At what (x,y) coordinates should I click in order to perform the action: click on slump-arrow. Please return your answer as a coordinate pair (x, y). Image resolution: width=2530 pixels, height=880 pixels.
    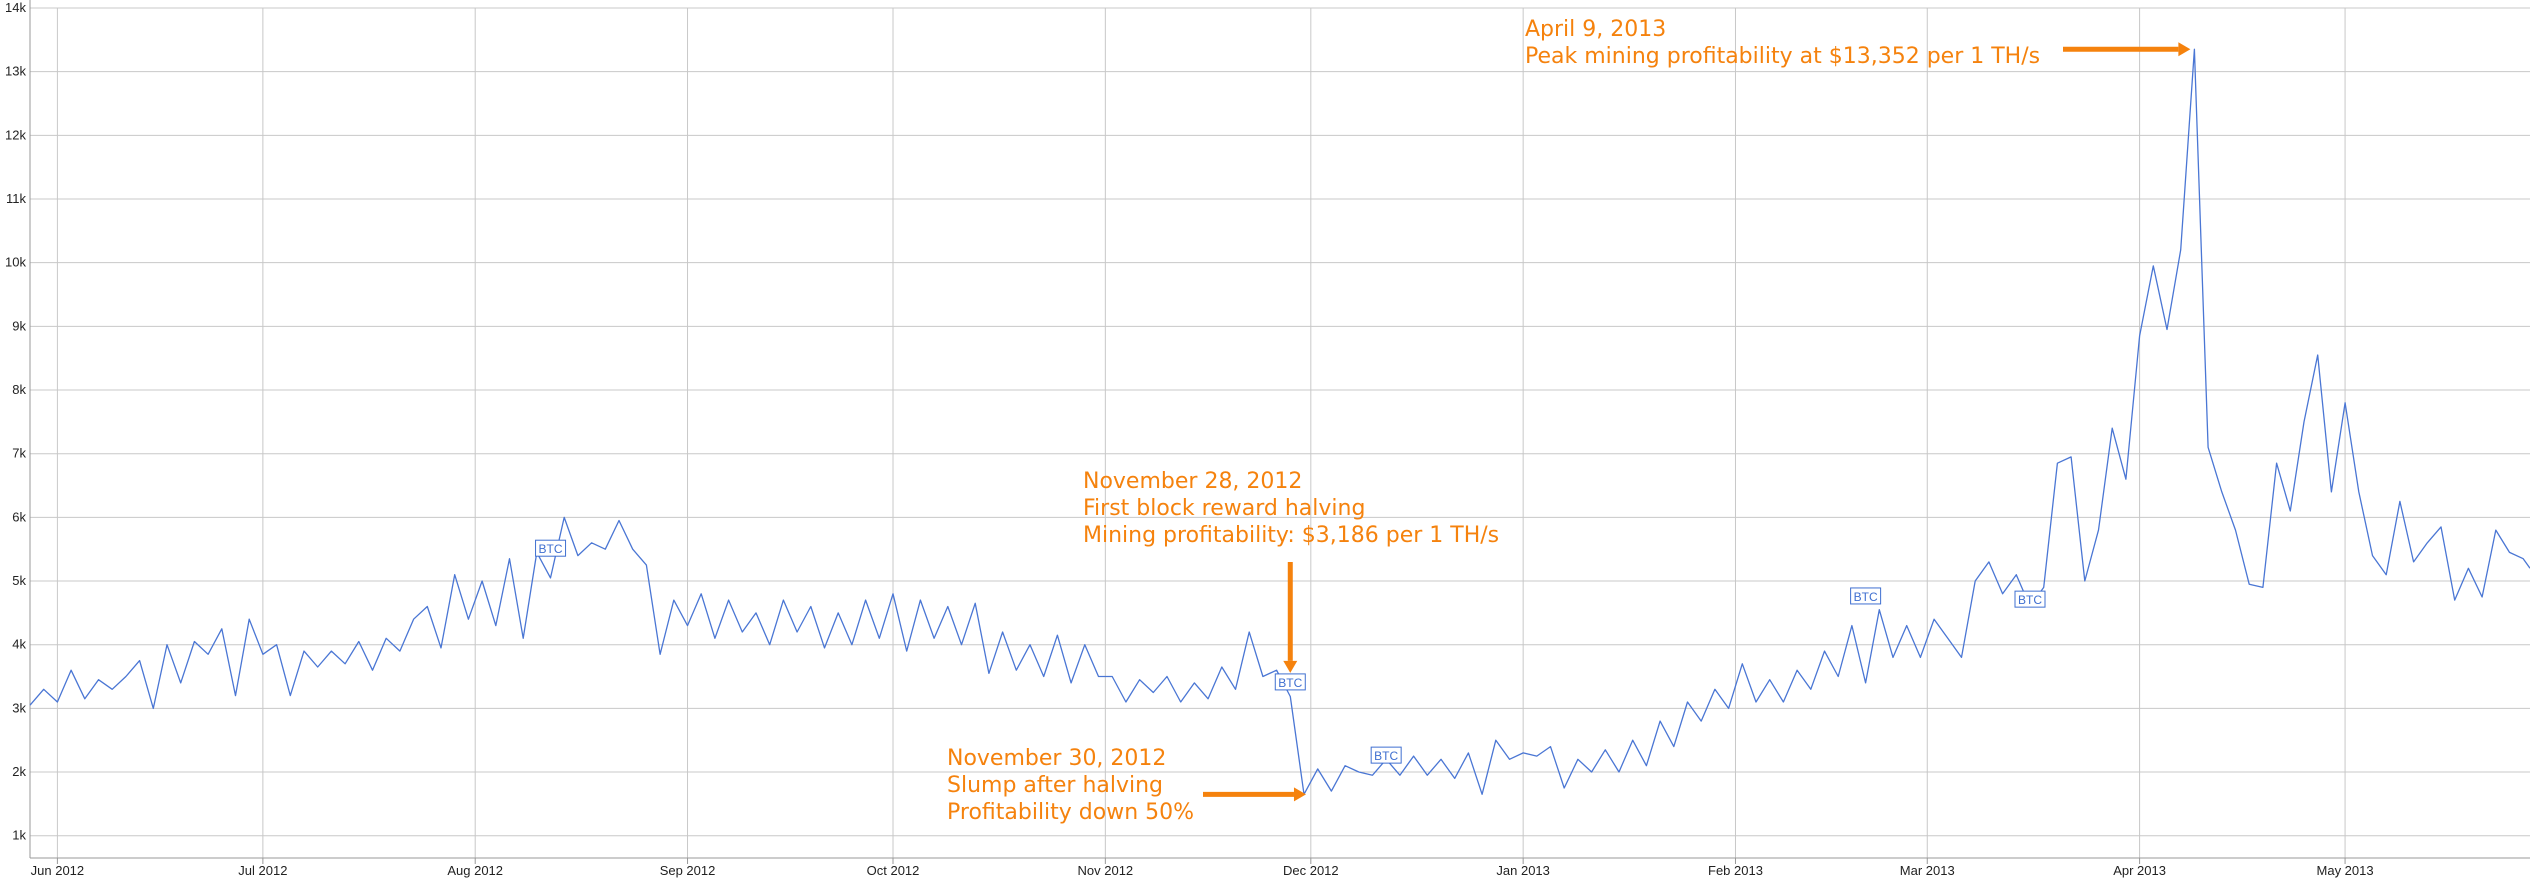
    Looking at the image, I should click on (1254, 794).